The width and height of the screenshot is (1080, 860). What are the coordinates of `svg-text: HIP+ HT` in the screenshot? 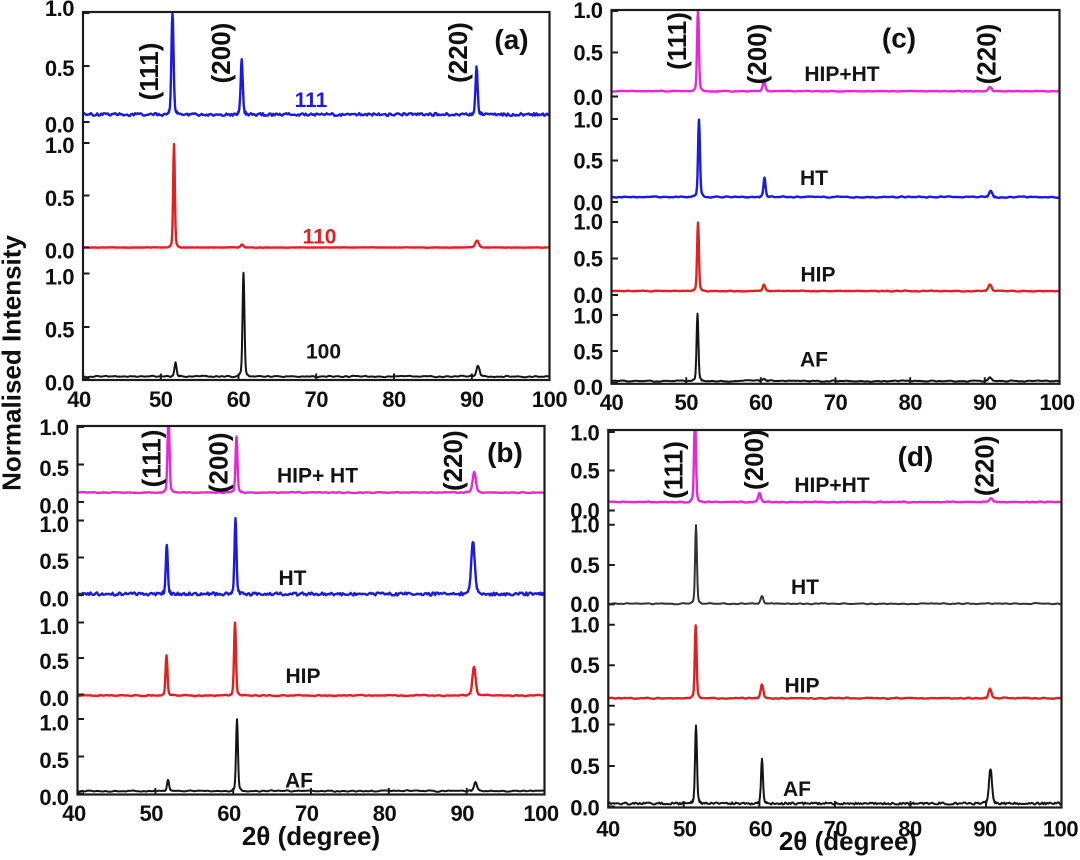 It's located at (317, 476).